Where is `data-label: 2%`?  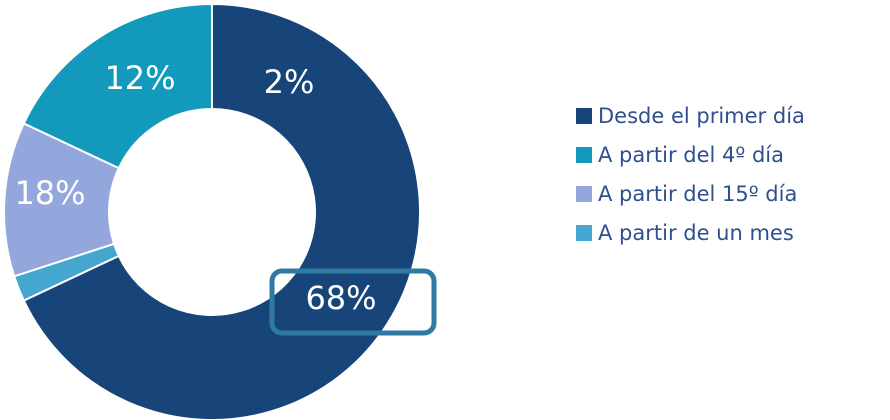
data-label: 2% is located at coordinates (289, 82).